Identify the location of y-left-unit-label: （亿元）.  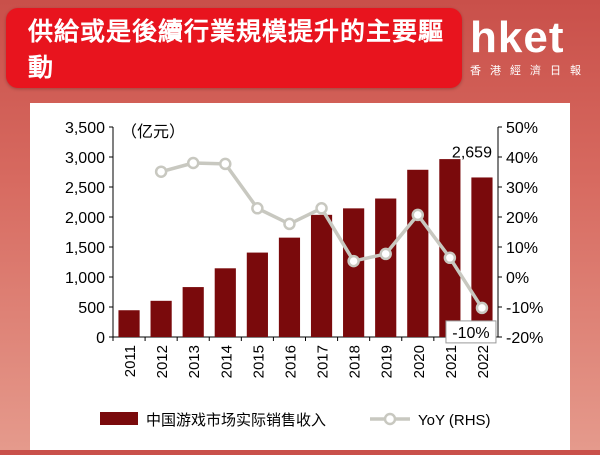
(153, 132).